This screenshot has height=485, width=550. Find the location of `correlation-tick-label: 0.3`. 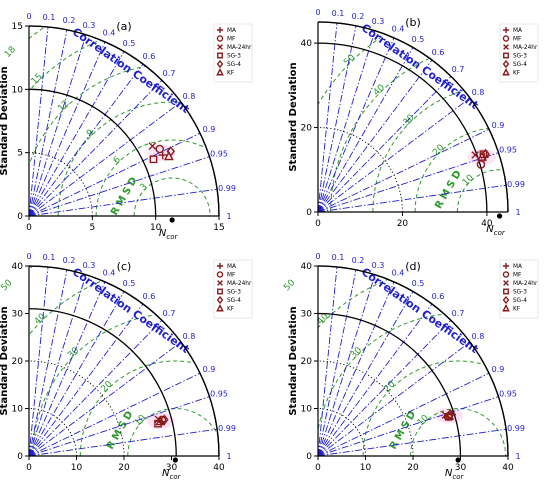

correlation-tick-label: 0.3 is located at coordinates (89, 265).